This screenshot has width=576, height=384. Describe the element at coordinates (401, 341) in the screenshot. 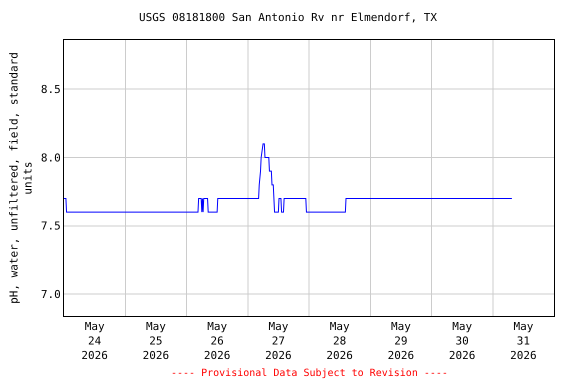

I see `x-tick-label: May 29 2026` at that location.